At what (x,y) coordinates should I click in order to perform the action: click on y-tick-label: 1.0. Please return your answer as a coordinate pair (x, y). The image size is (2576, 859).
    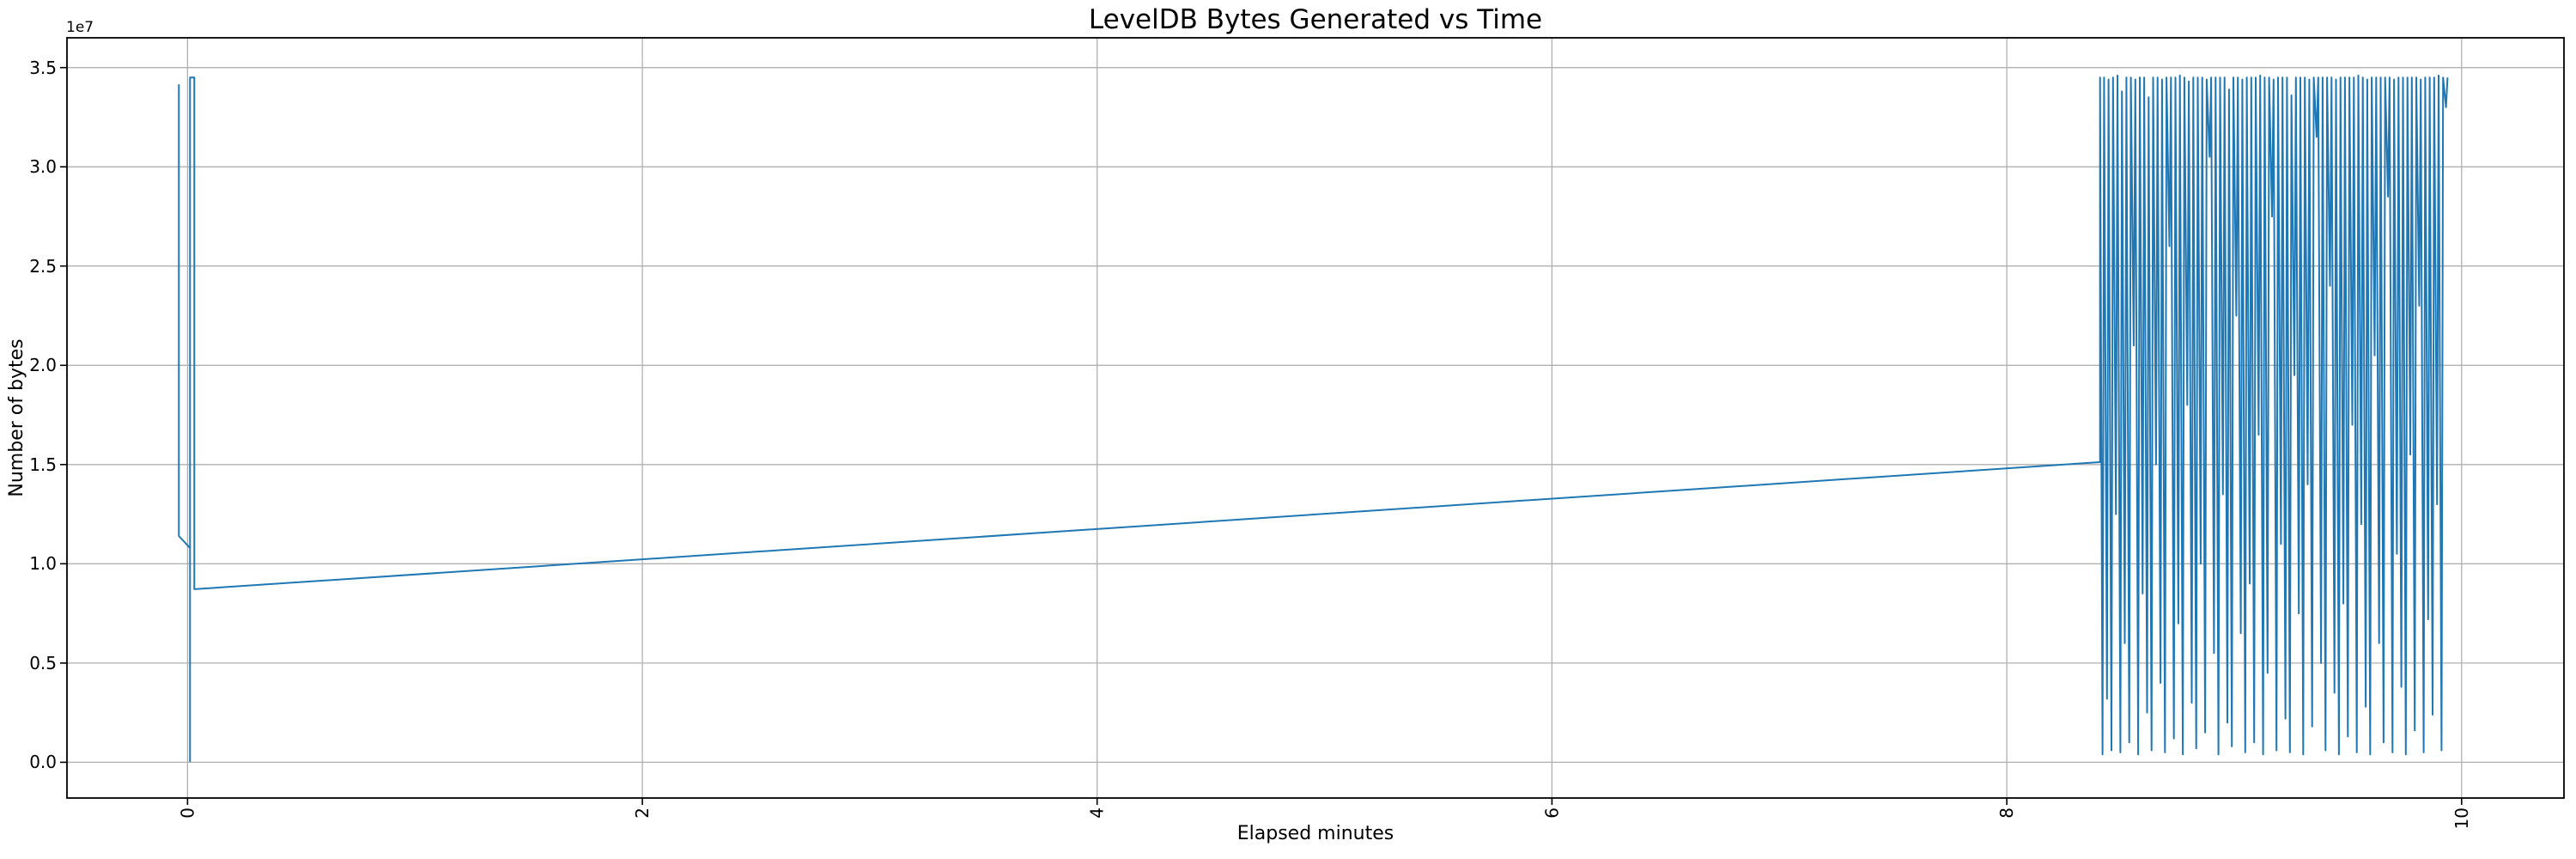
    Looking at the image, I should click on (43, 564).